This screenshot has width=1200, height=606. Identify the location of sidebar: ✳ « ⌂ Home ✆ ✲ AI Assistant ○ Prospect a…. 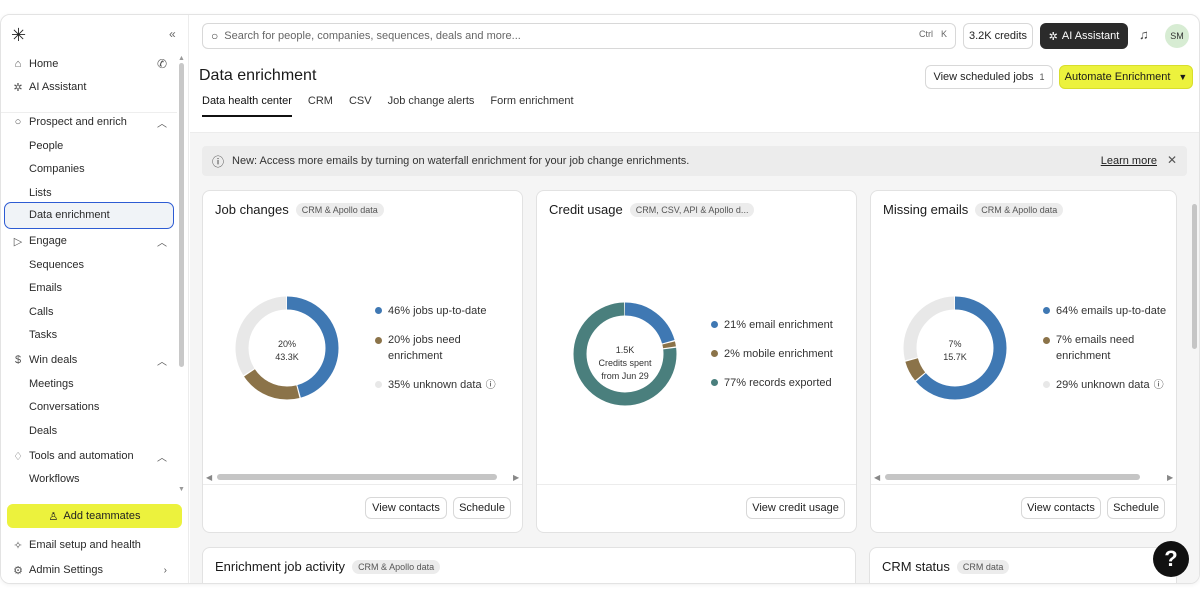
(95, 299).